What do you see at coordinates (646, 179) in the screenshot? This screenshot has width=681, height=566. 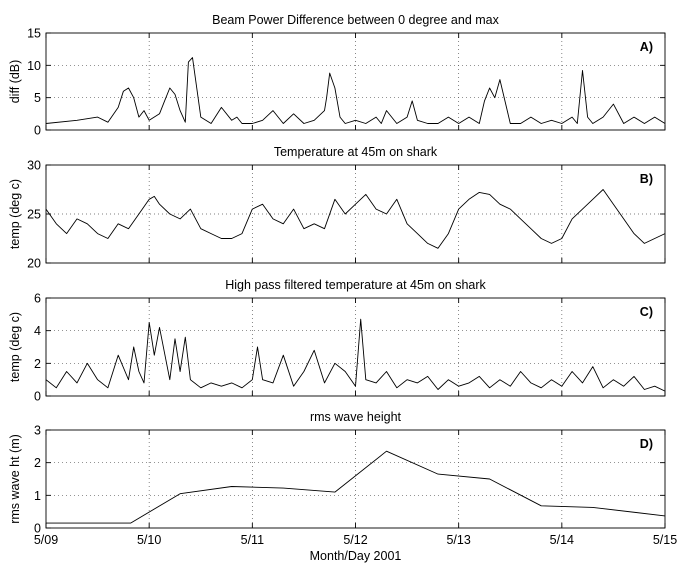 I see `panel-b-label: B)` at bounding box center [646, 179].